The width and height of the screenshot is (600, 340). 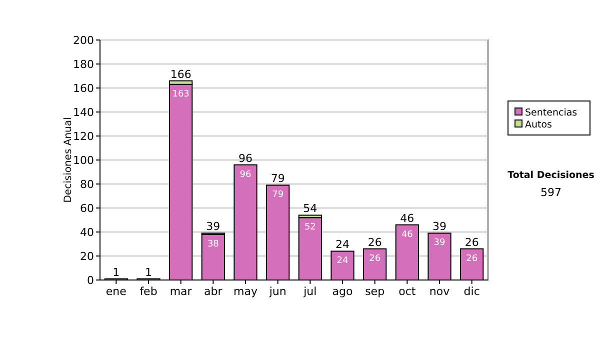 What do you see at coordinates (87, 256) in the screenshot?
I see `y-tick-label: 20` at bounding box center [87, 256].